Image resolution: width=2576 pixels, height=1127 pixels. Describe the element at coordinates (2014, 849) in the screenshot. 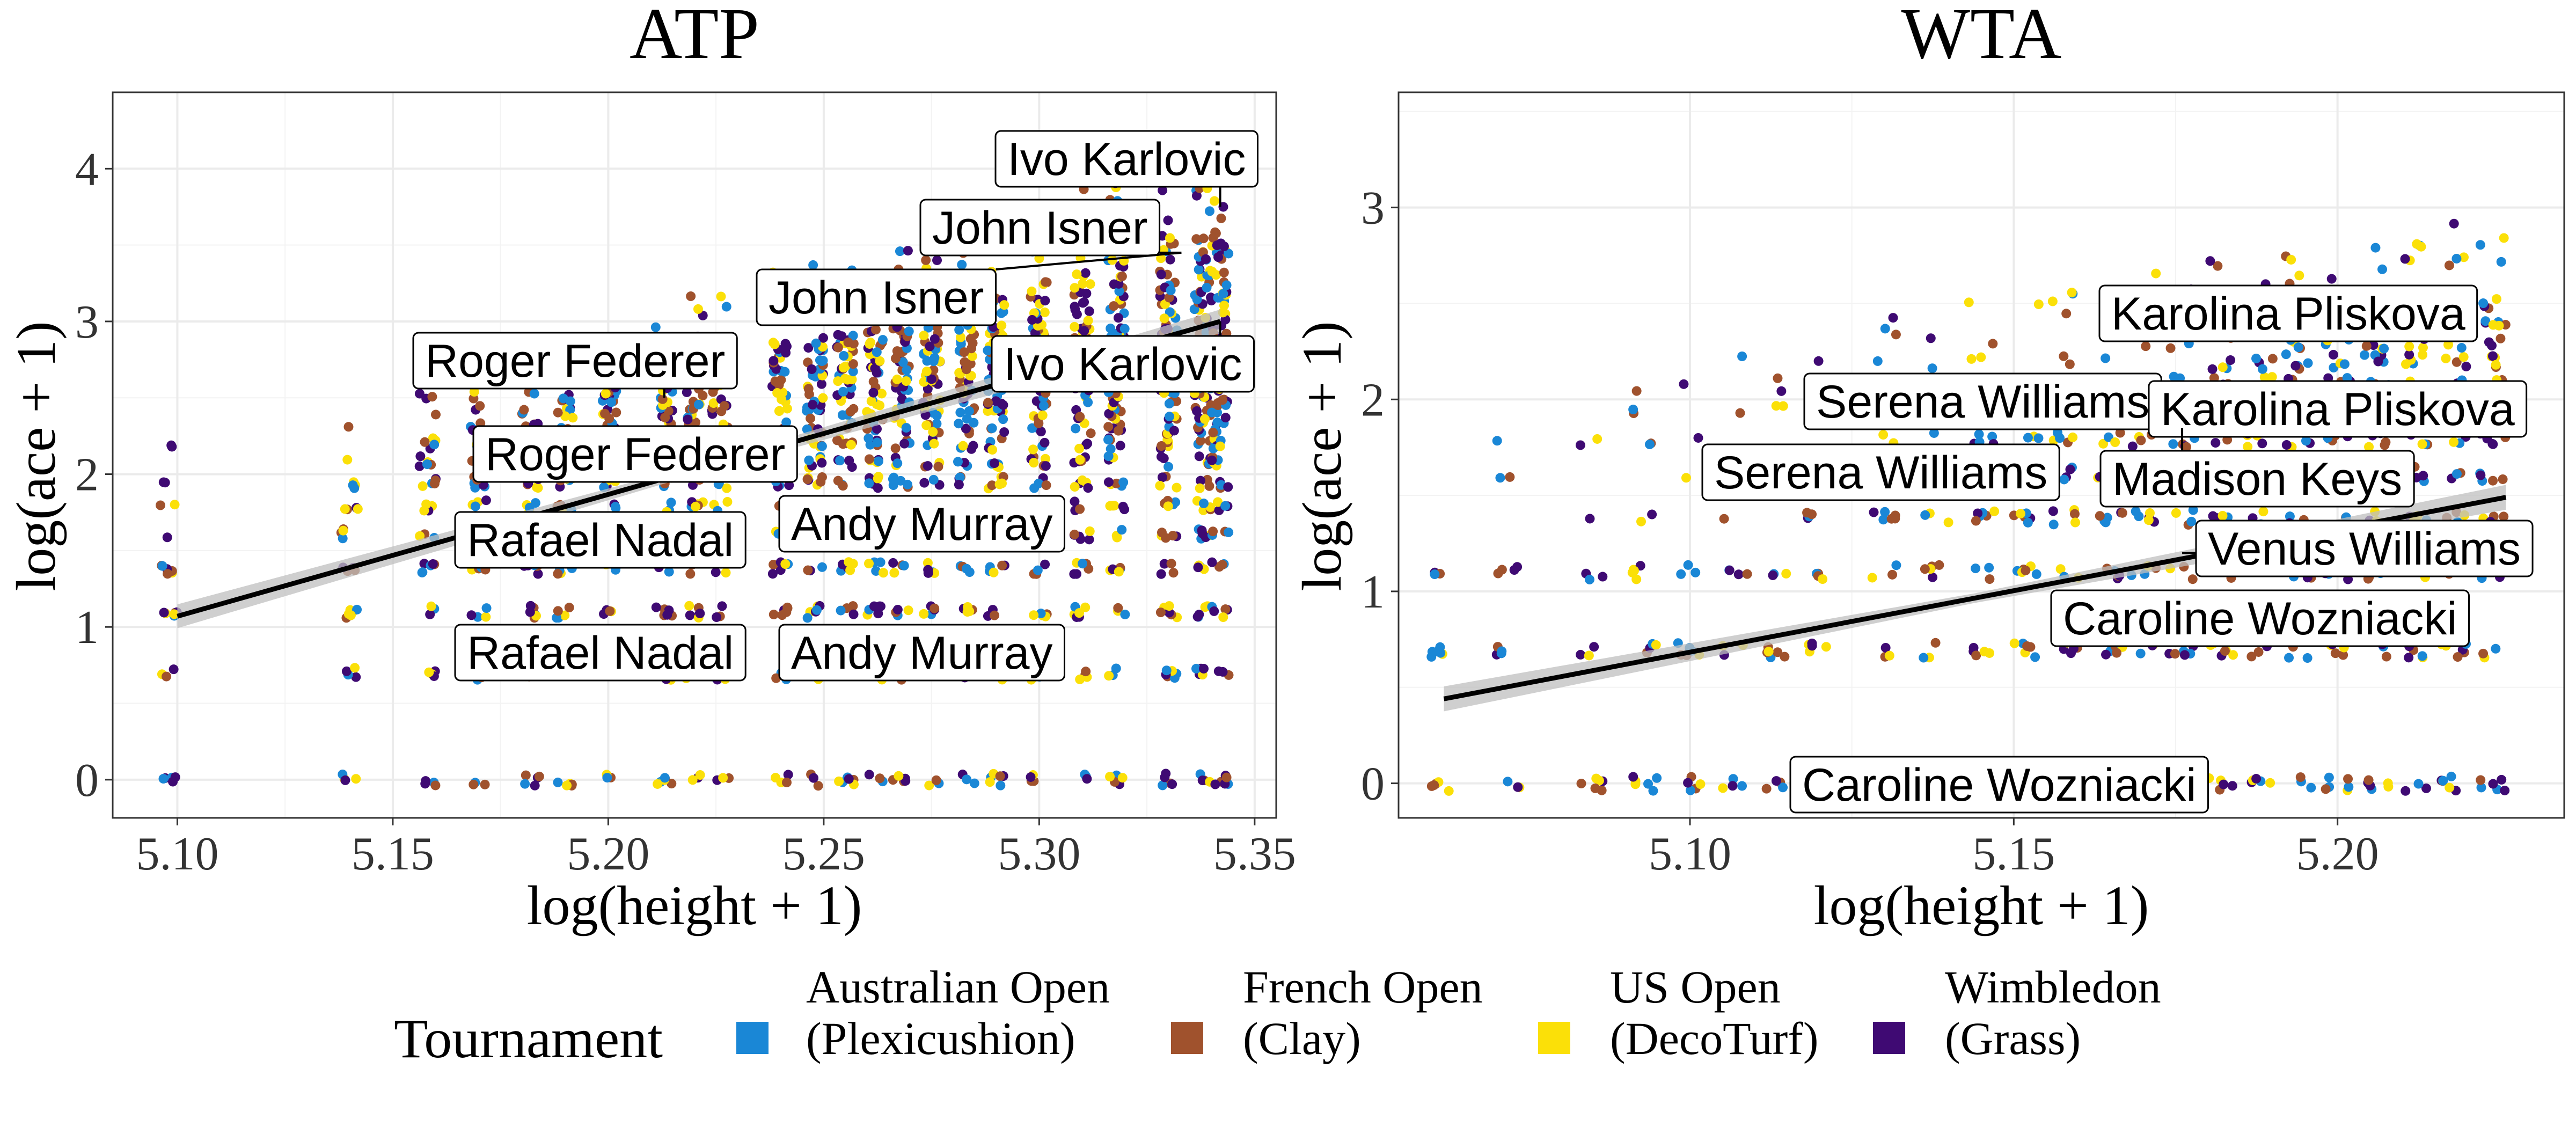

I see `x-axis-ticks: 5.10 5.15 5.20` at that location.